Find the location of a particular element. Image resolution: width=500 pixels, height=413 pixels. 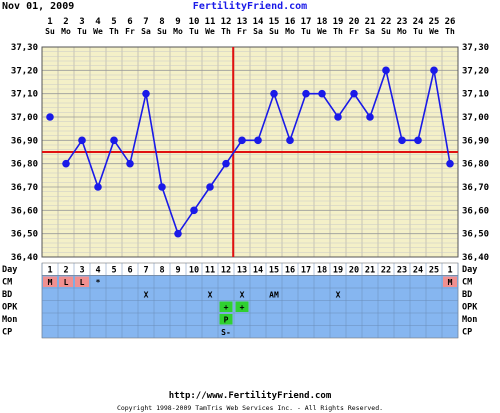

y-tick-label-left: 36,60 is located at coordinates (24, 211).